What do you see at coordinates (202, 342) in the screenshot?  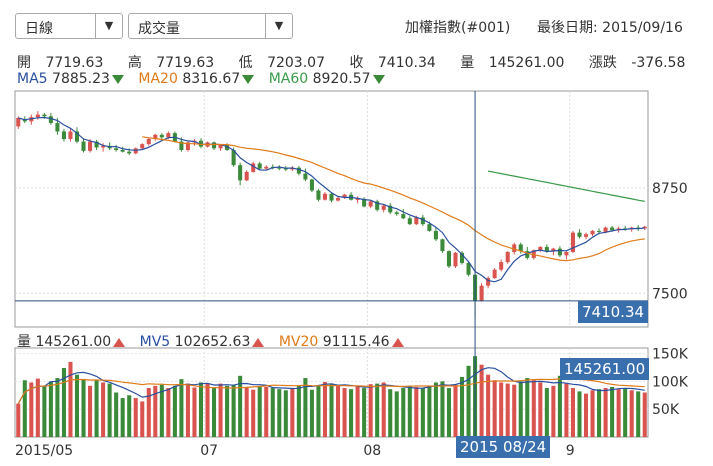 I see `mv5-legend: MV5 102652.63` at bounding box center [202, 342].